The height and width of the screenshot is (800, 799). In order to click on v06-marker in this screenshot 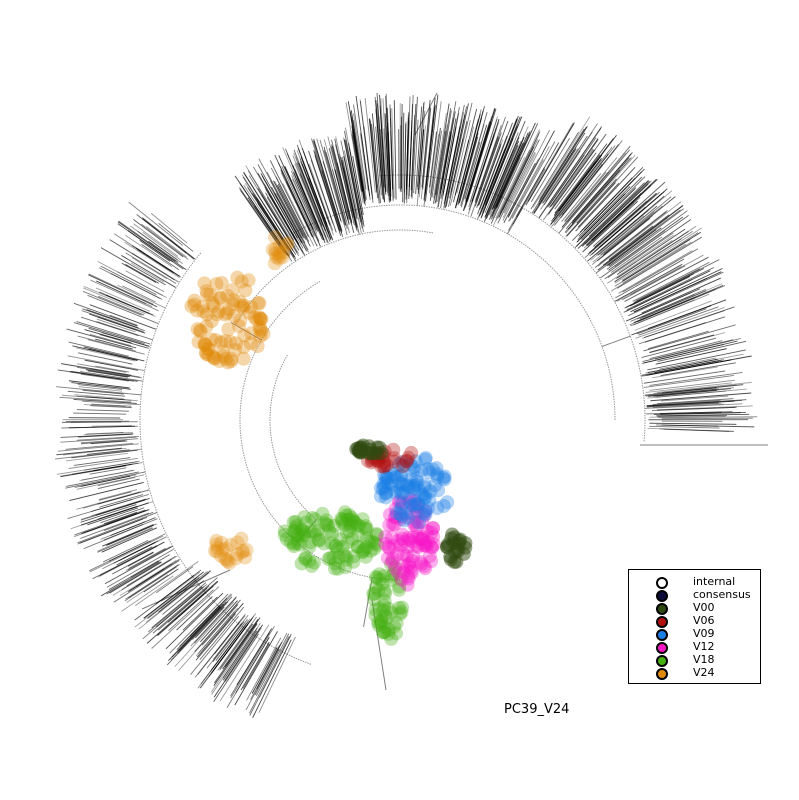, I will do `click(662, 622)`.